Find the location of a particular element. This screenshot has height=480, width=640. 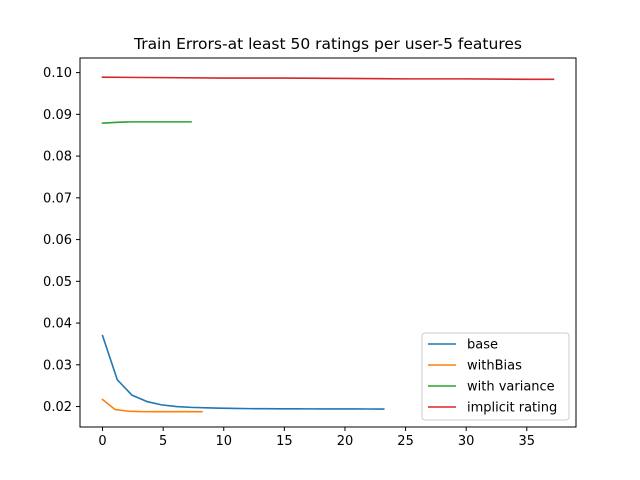

x-tick-label: 10 is located at coordinates (223, 441).